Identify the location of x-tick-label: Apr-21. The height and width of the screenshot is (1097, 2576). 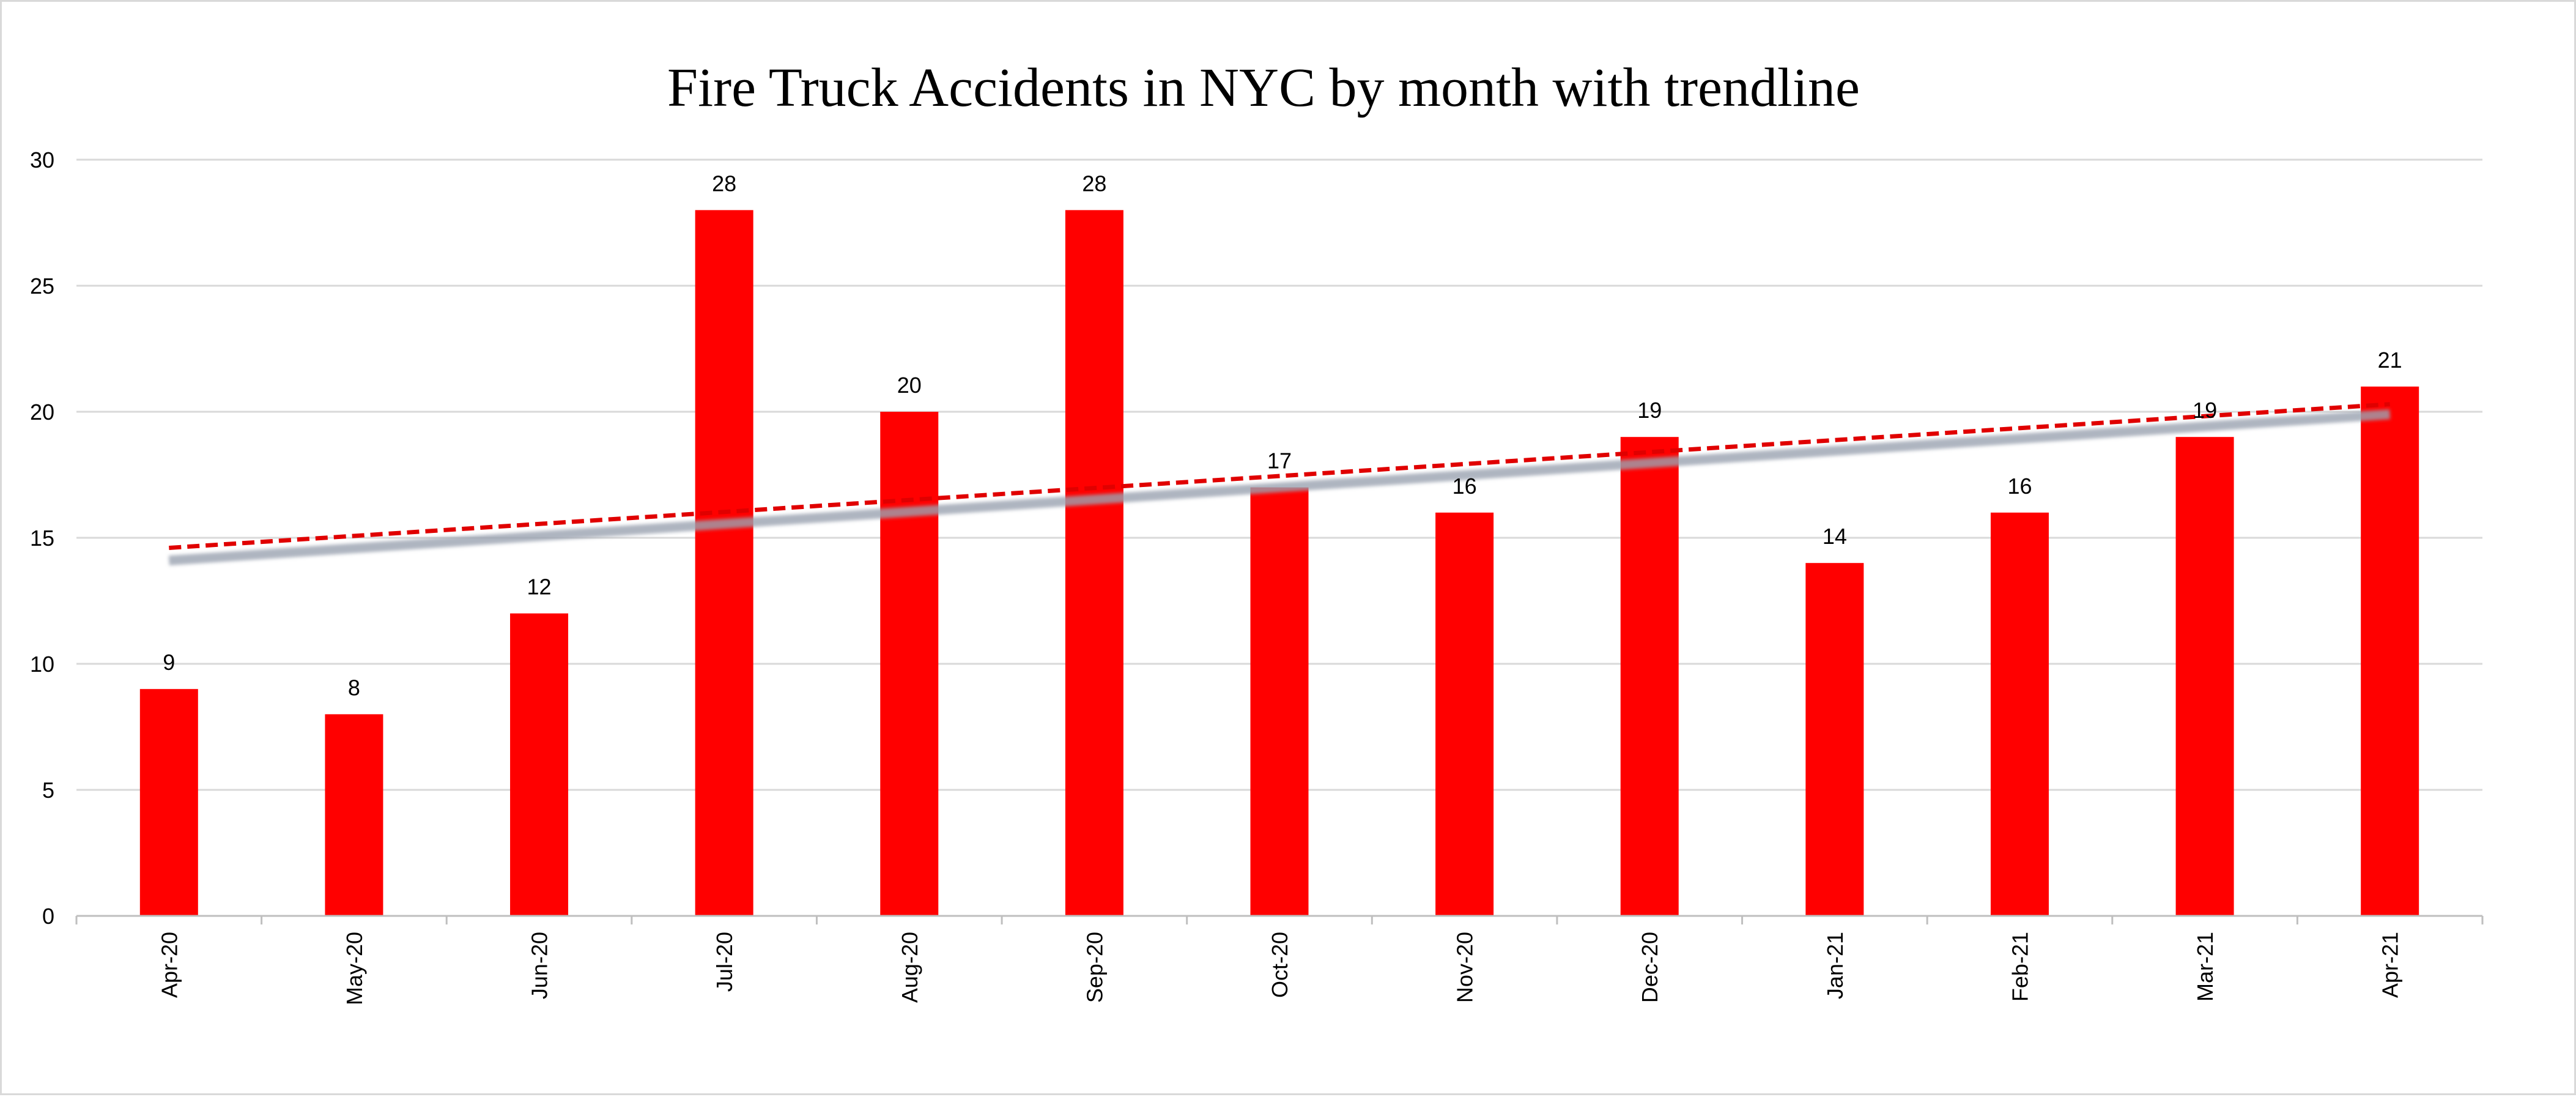
(2390, 965).